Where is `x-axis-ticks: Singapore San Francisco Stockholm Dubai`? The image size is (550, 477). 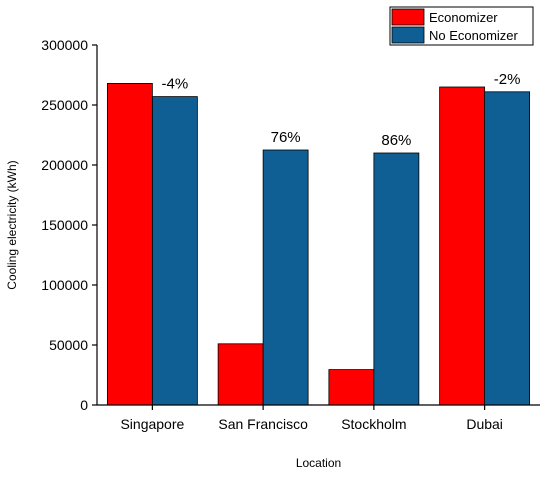 x-axis-ticks: Singapore San Francisco Stockholm Dubai is located at coordinates (311, 418).